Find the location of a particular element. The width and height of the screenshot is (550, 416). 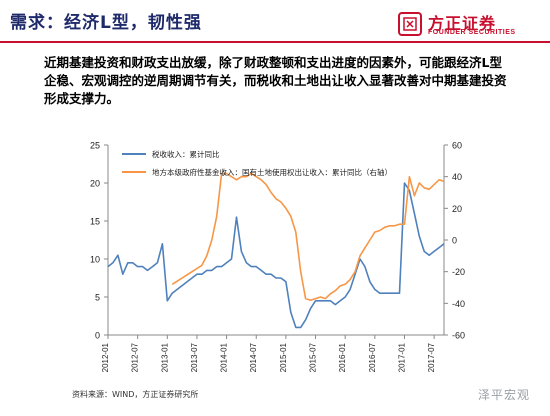

left-axis-tick-label: 25 is located at coordinates (95, 146).